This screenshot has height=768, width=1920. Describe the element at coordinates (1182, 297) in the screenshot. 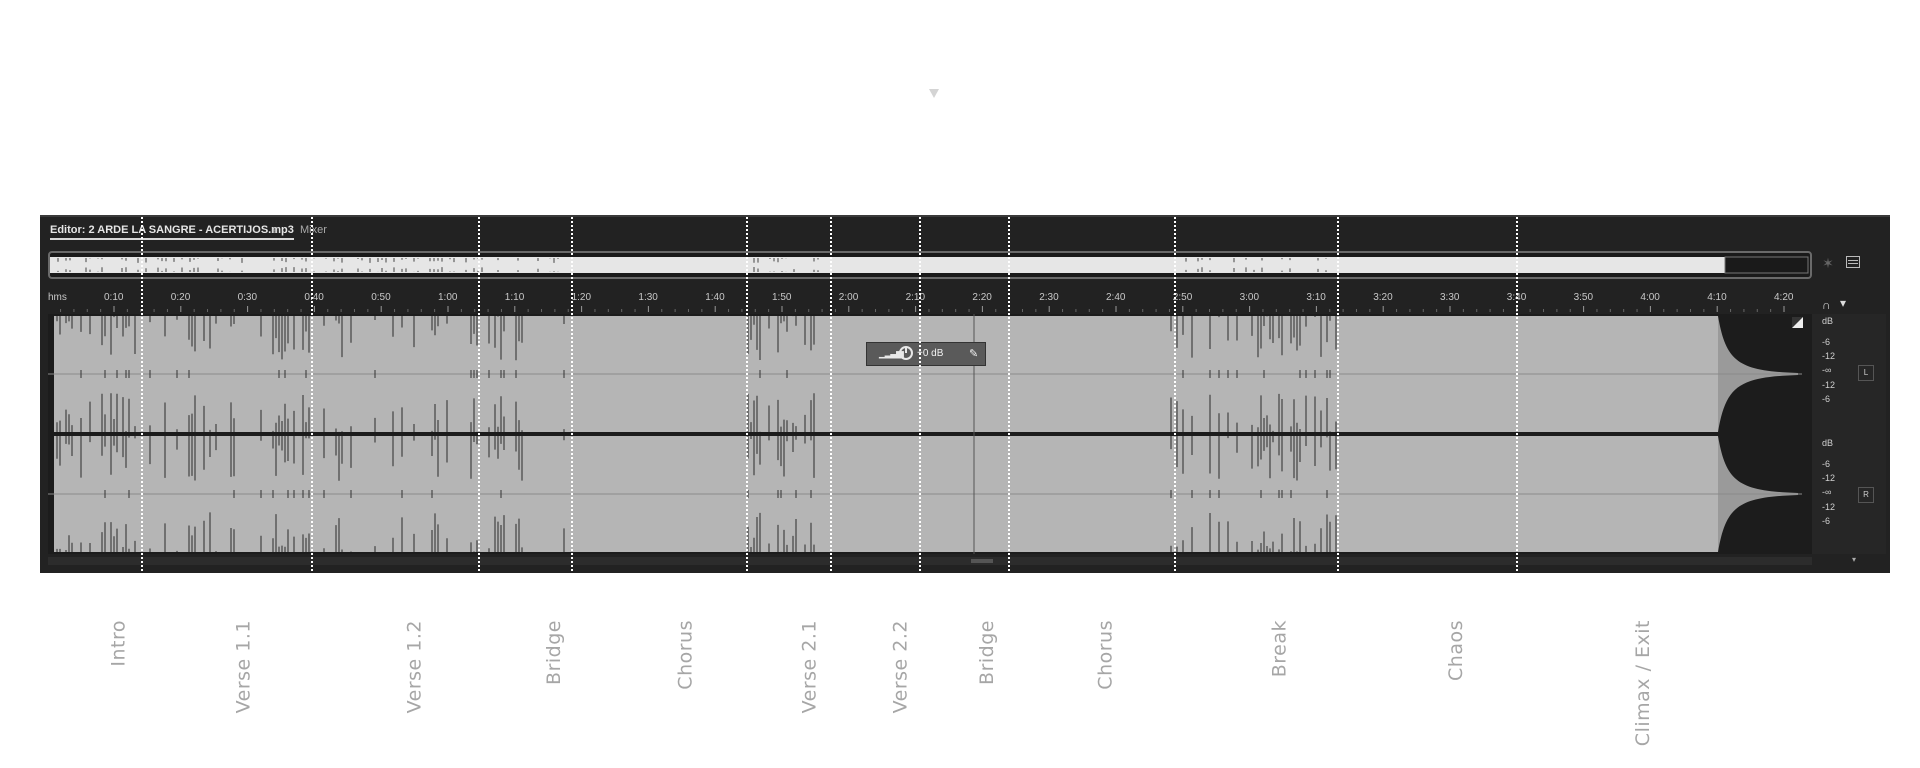

I see `ruler-tick-label: 2:50` at that location.